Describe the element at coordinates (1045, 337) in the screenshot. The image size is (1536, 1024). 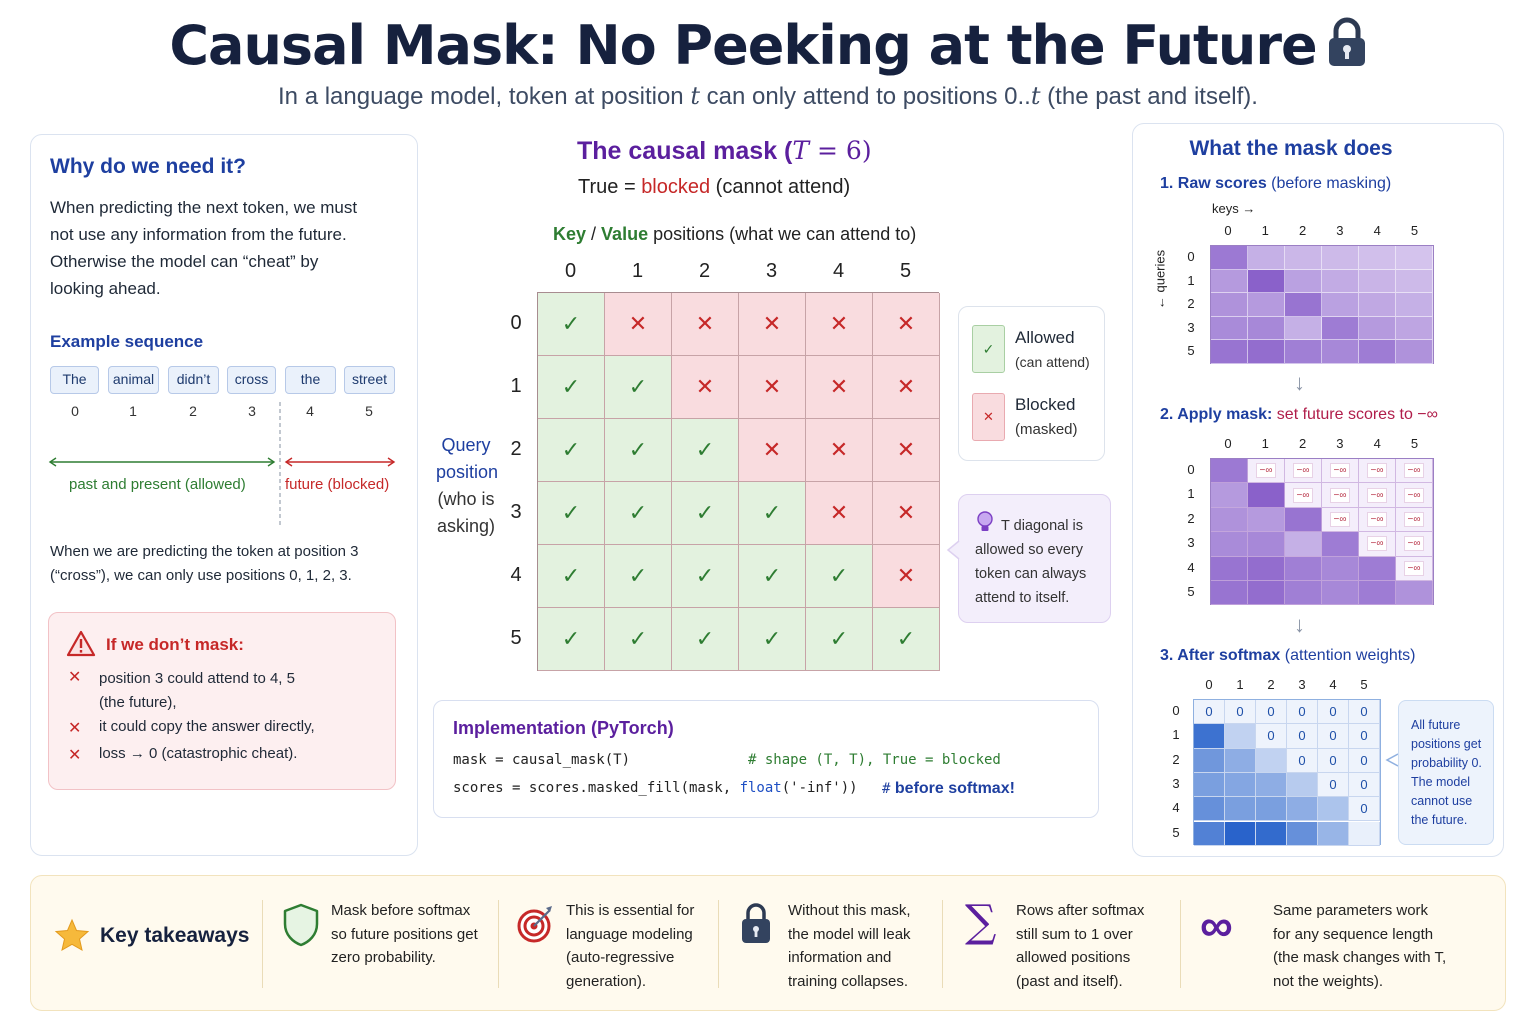
I see `legend-allowed-title: Allowed` at that location.